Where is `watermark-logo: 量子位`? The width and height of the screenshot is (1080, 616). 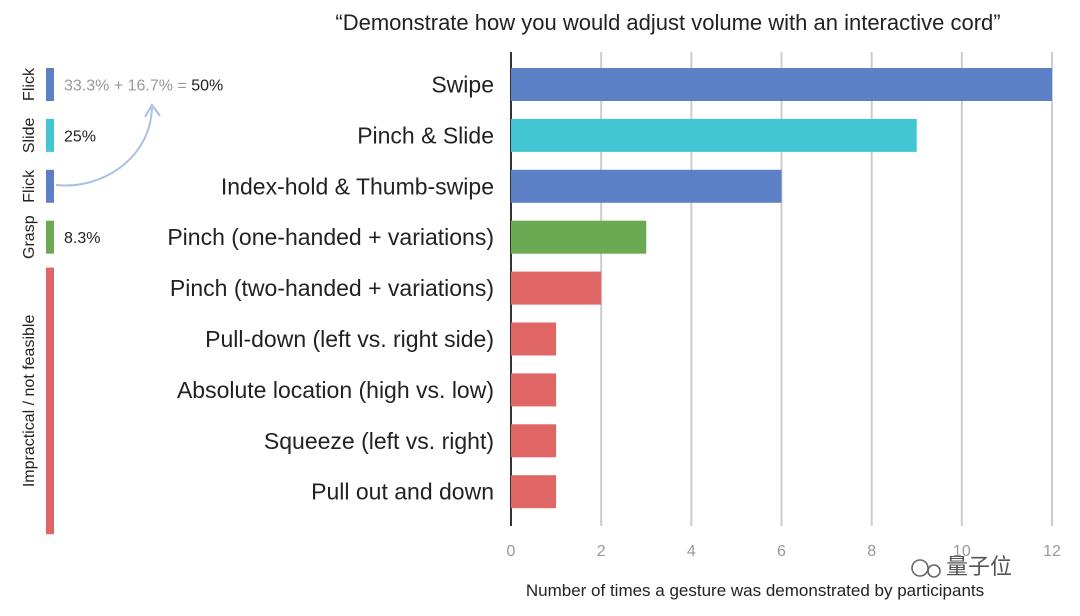
watermark-logo: 量子位 is located at coordinates (961, 566).